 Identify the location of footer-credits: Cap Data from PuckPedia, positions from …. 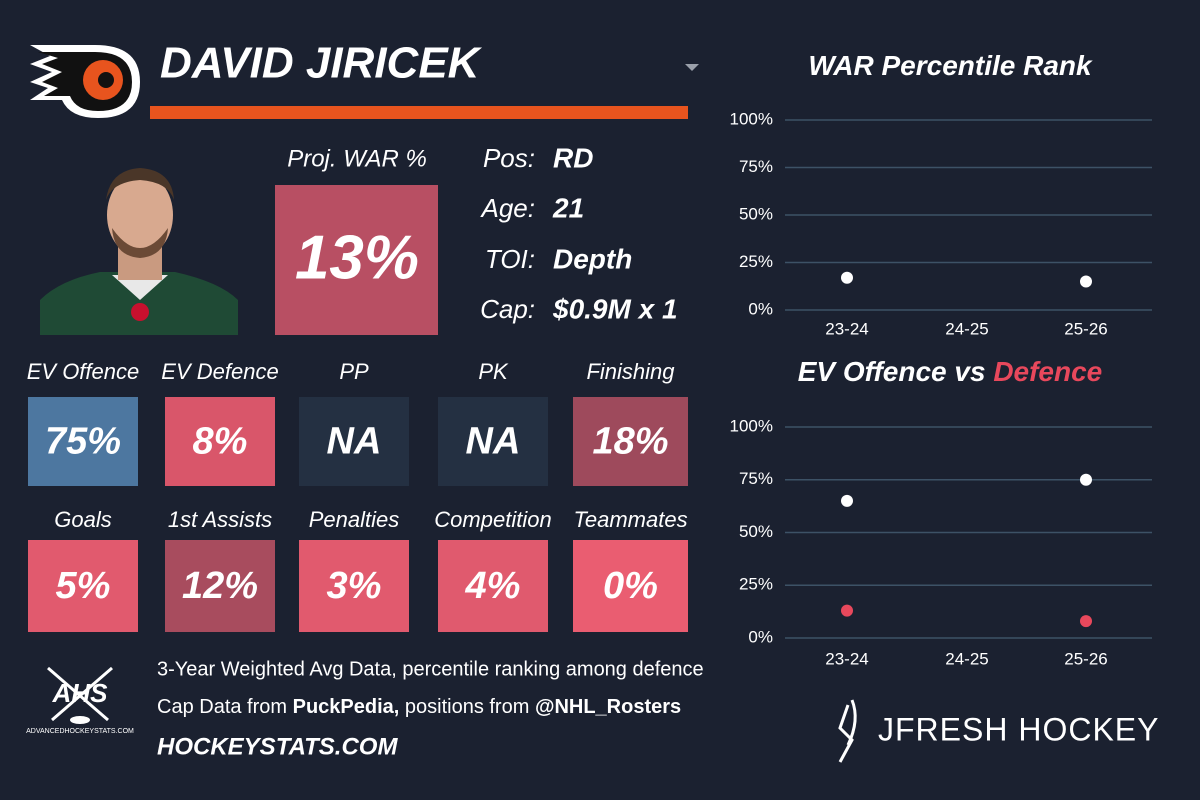
(419, 707).